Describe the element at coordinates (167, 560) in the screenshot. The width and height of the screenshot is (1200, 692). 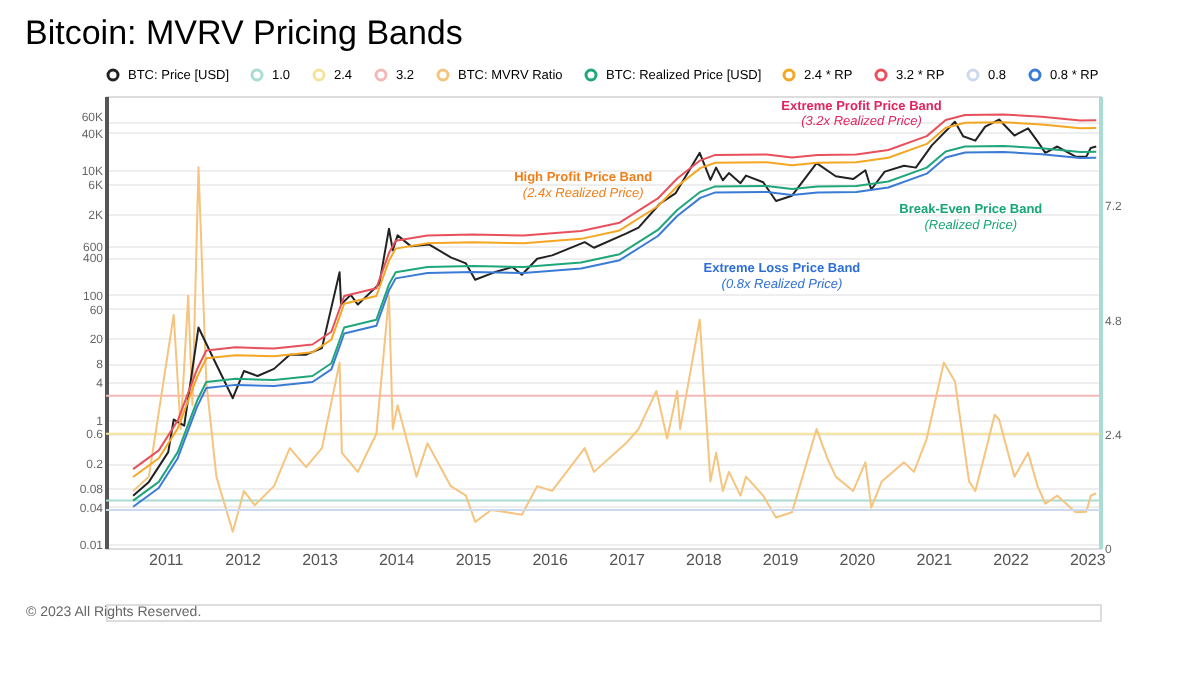
I see `x-tick-label: 2011` at that location.